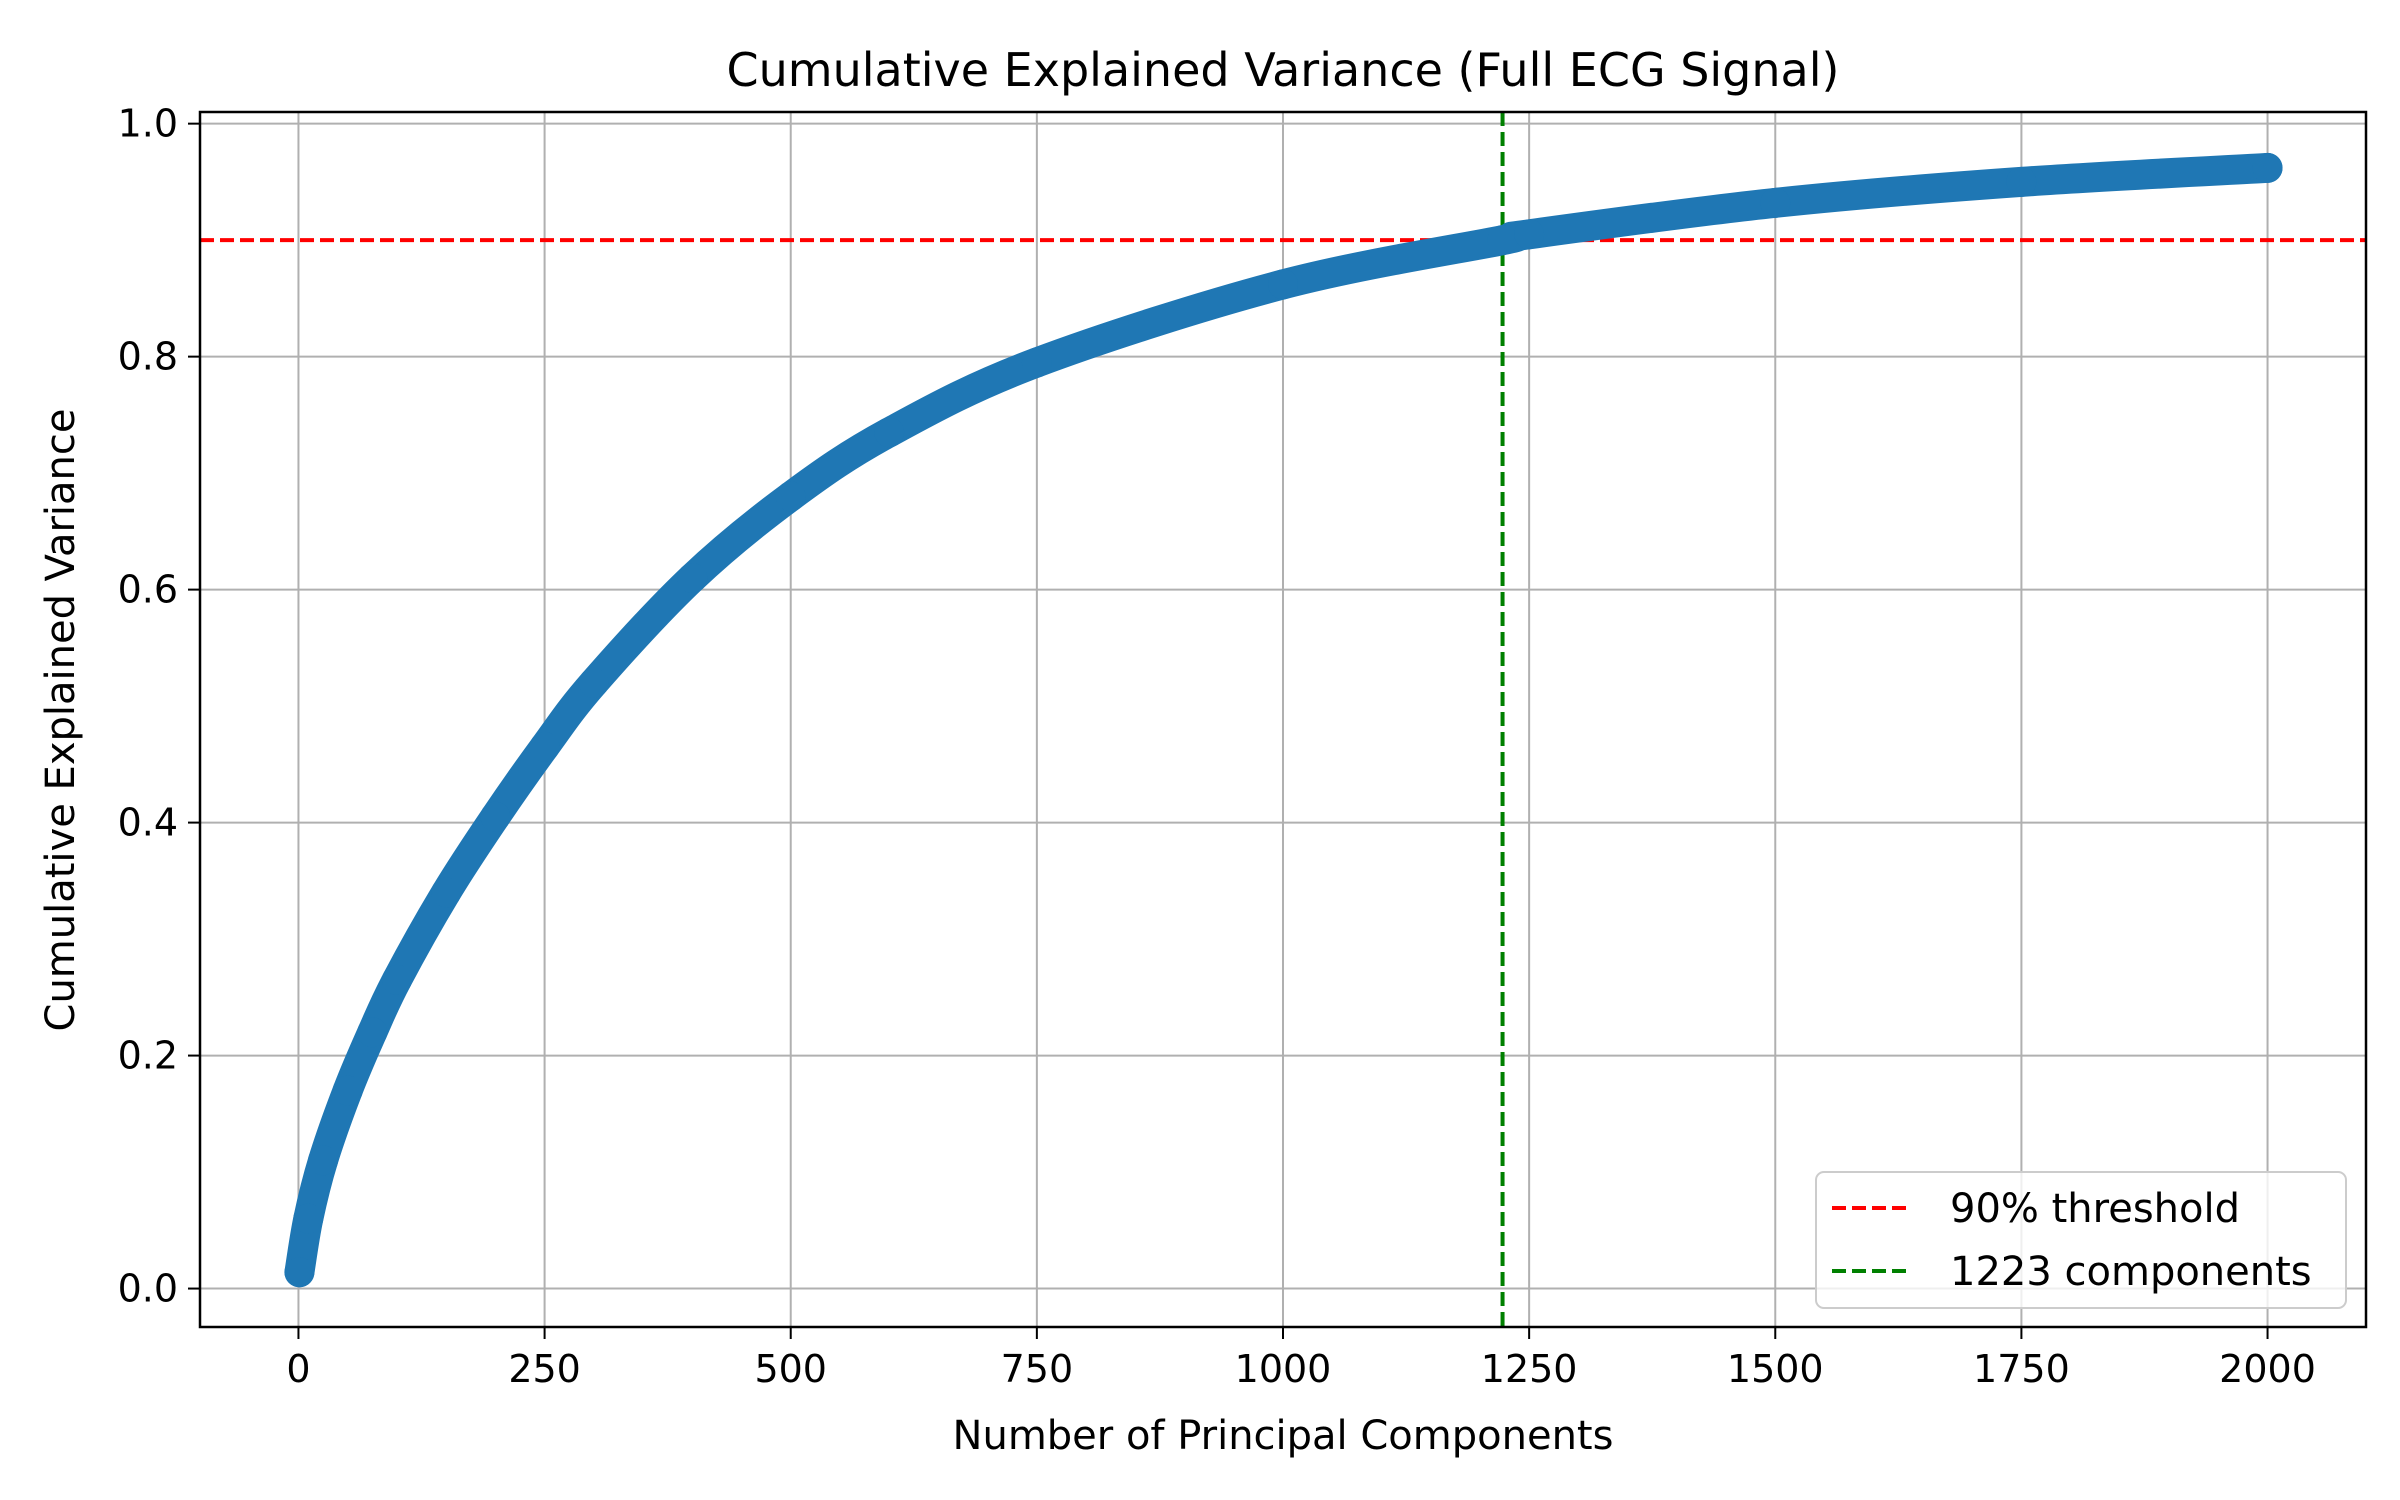 The width and height of the screenshot is (2400, 1500). Describe the element at coordinates (148, 357) in the screenshot. I see `y-tick-label-4: 0.8` at that location.